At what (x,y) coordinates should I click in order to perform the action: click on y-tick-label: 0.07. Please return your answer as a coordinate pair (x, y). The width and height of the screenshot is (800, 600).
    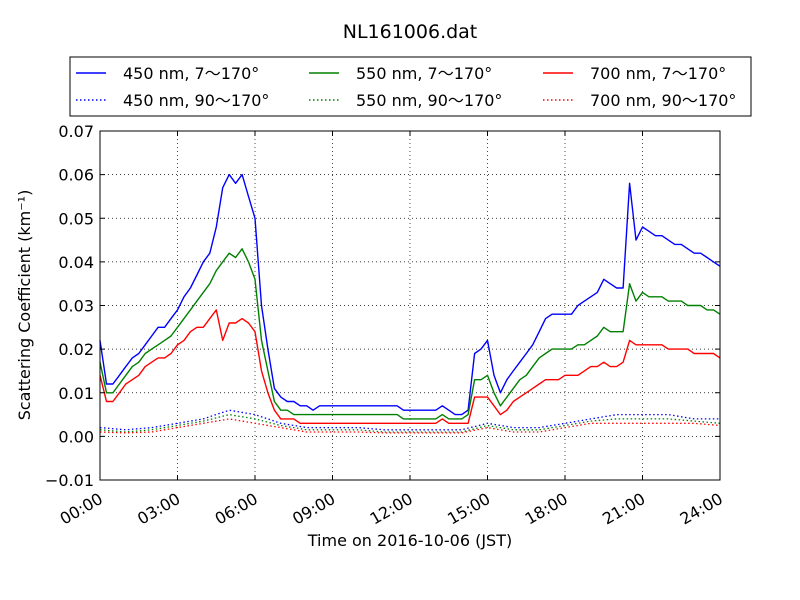
    Looking at the image, I should click on (76, 131).